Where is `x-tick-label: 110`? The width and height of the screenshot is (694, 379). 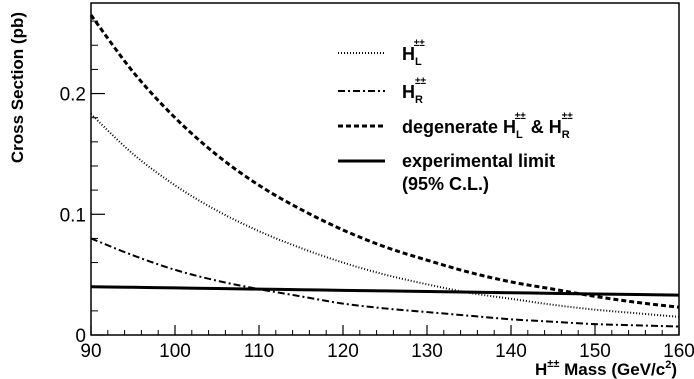
x-tick-label: 110 is located at coordinates (259, 351).